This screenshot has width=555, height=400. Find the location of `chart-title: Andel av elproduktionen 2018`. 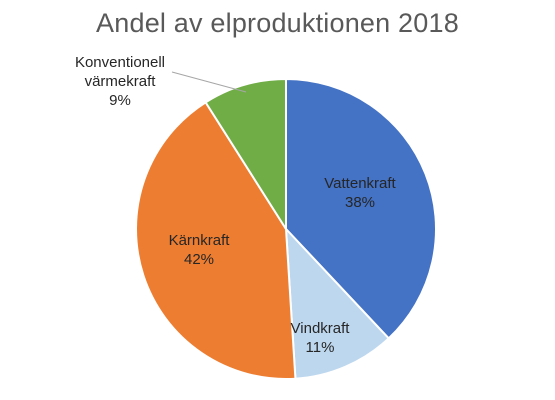

chart-title: Andel av elproduktionen 2018 is located at coordinates (277, 23).